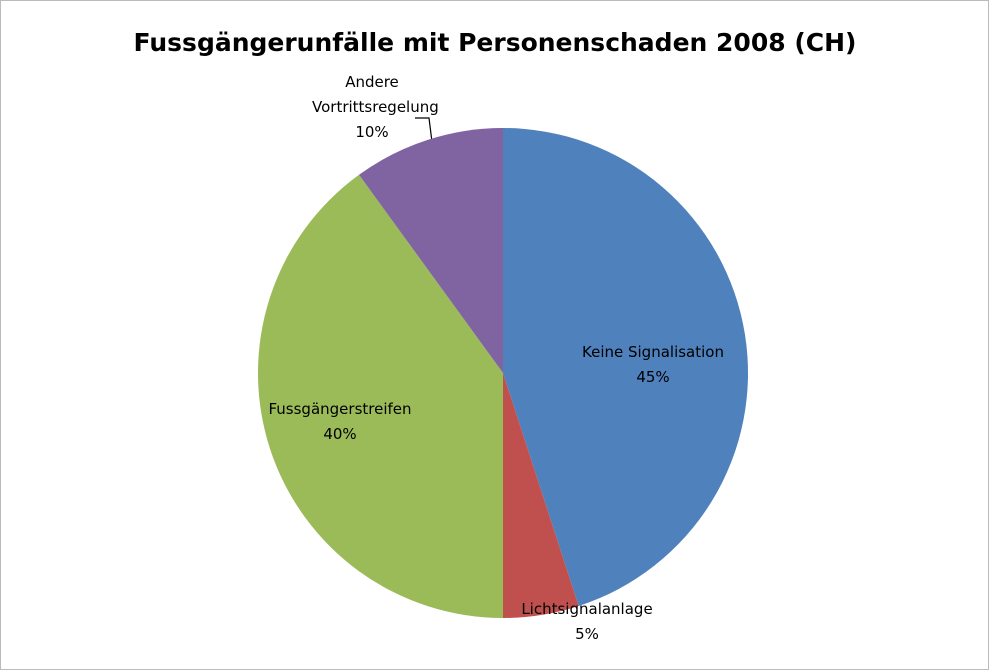 This screenshot has width=990, height=671. What do you see at coordinates (587, 634) in the screenshot?
I see `value-label: 5%` at bounding box center [587, 634].